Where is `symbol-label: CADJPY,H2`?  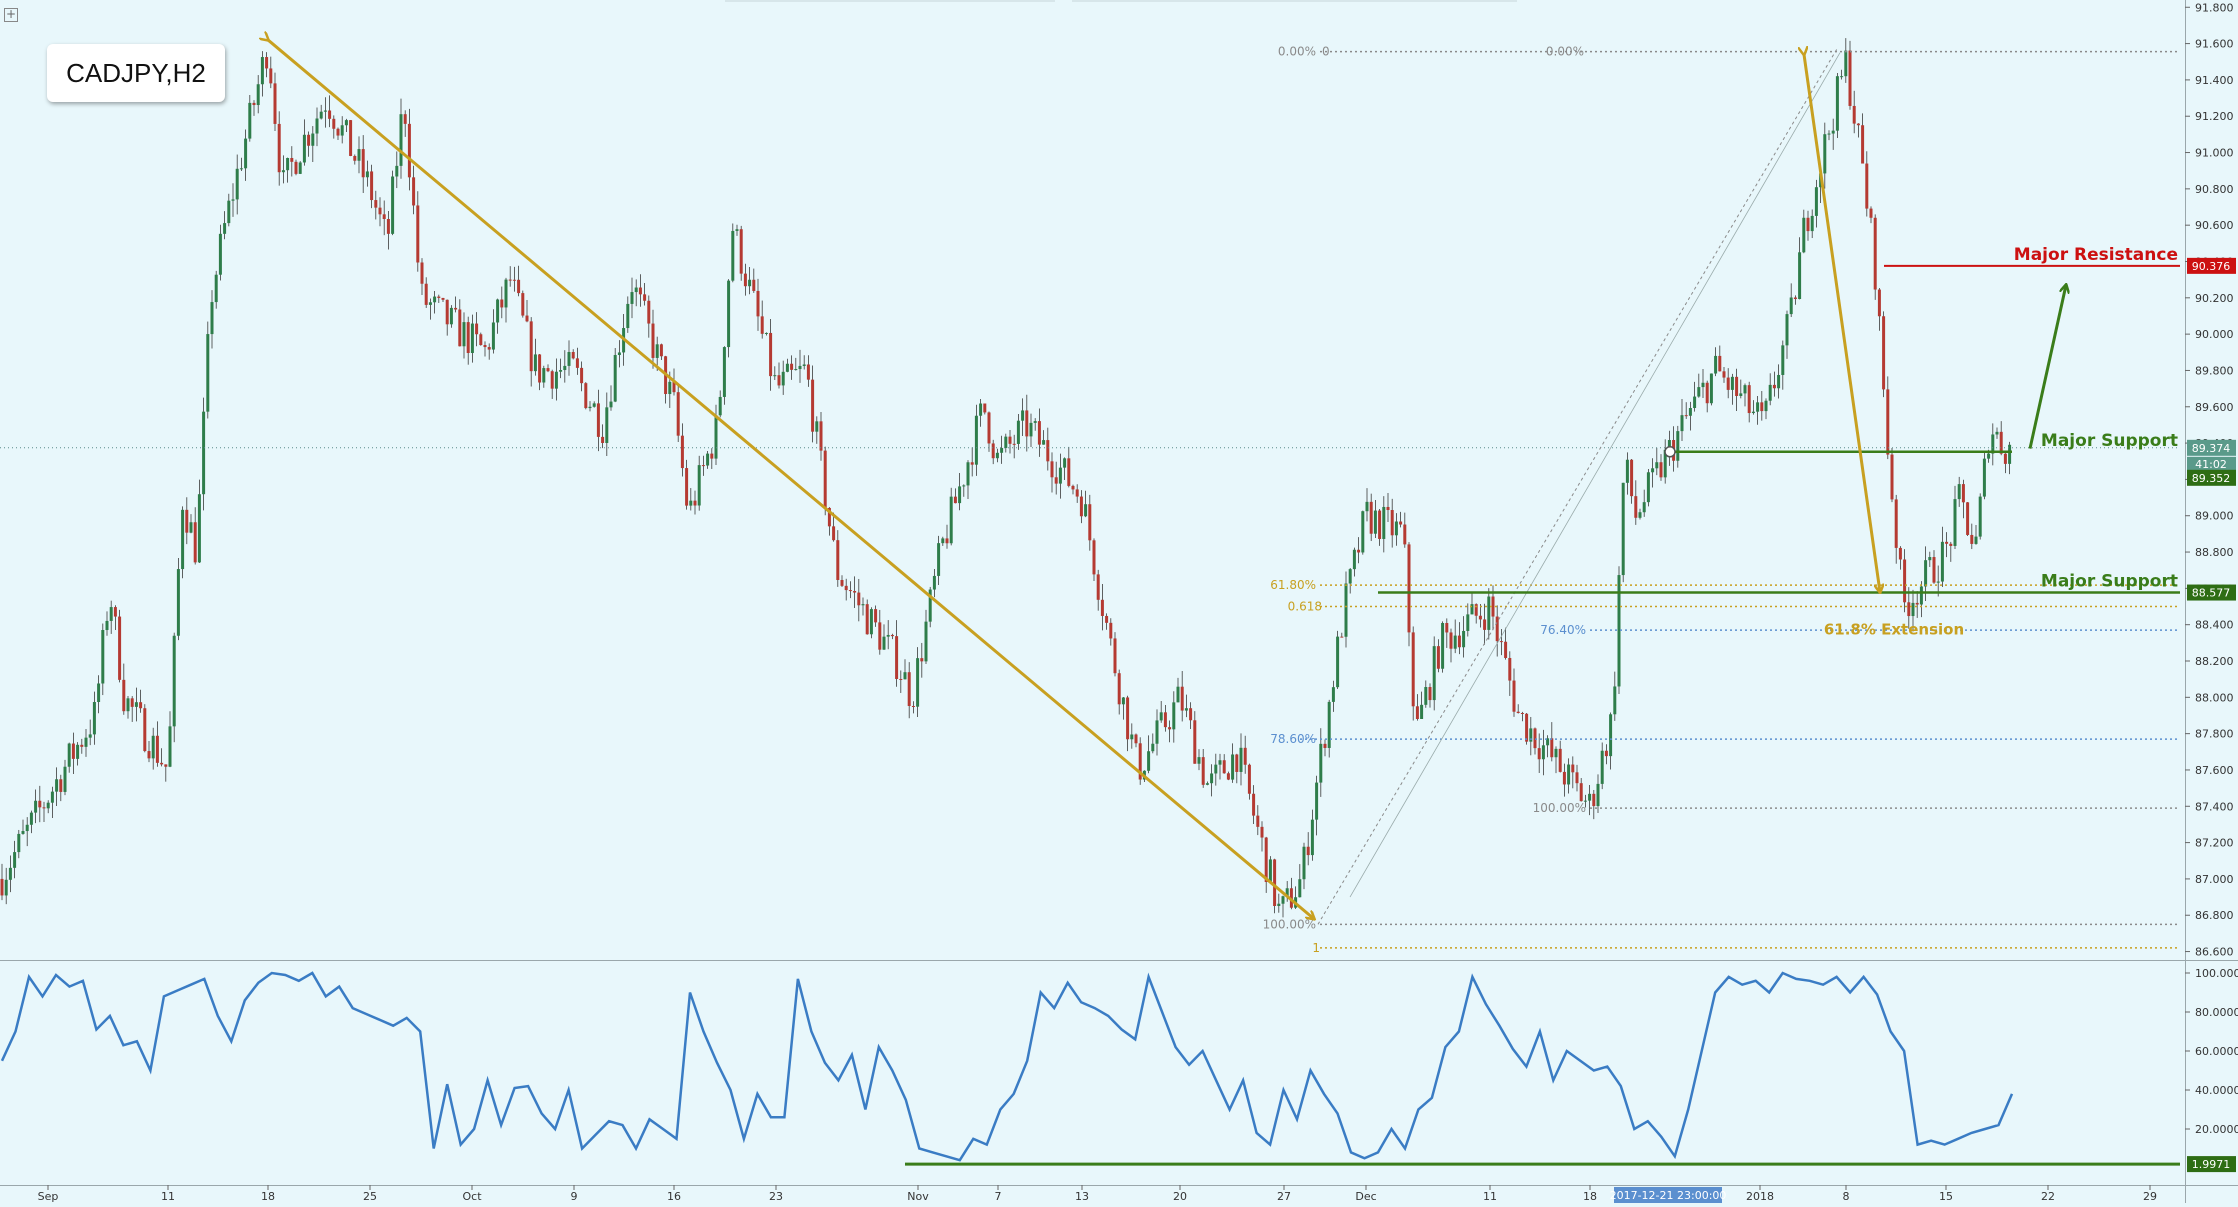
symbol-label: CADJPY,H2 is located at coordinates (136, 73).